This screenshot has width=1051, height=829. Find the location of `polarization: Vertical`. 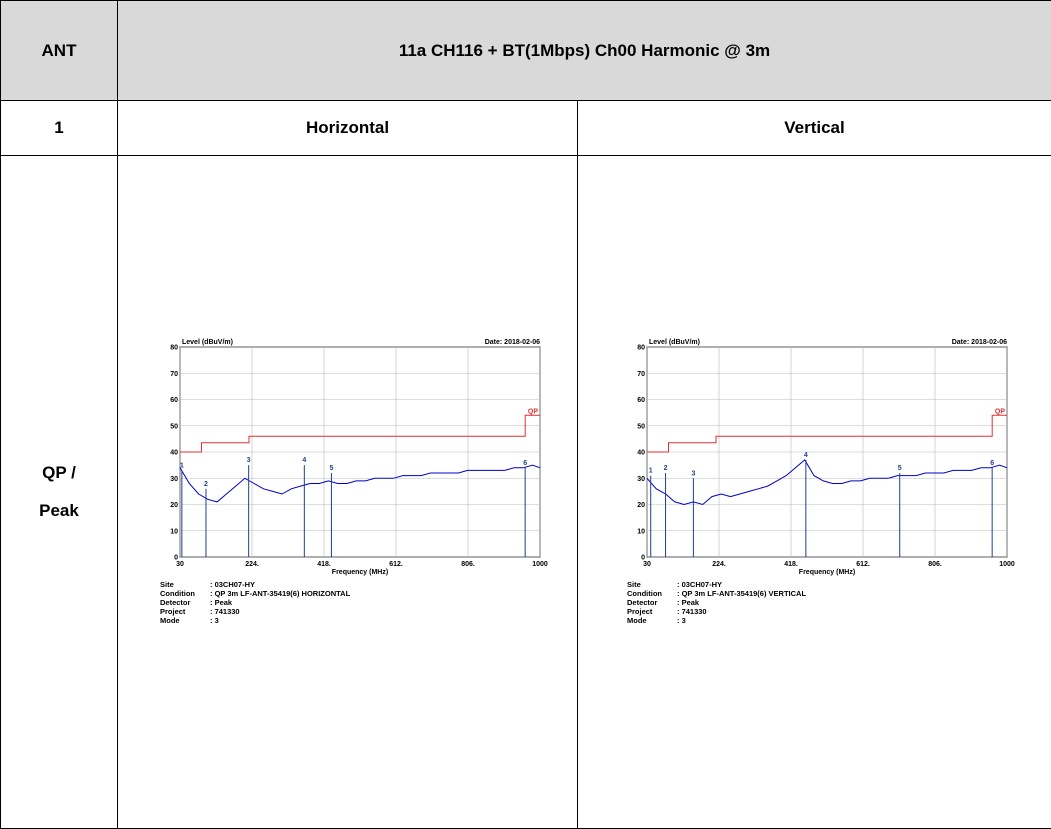

polarization: Vertical is located at coordinates (814, 128).